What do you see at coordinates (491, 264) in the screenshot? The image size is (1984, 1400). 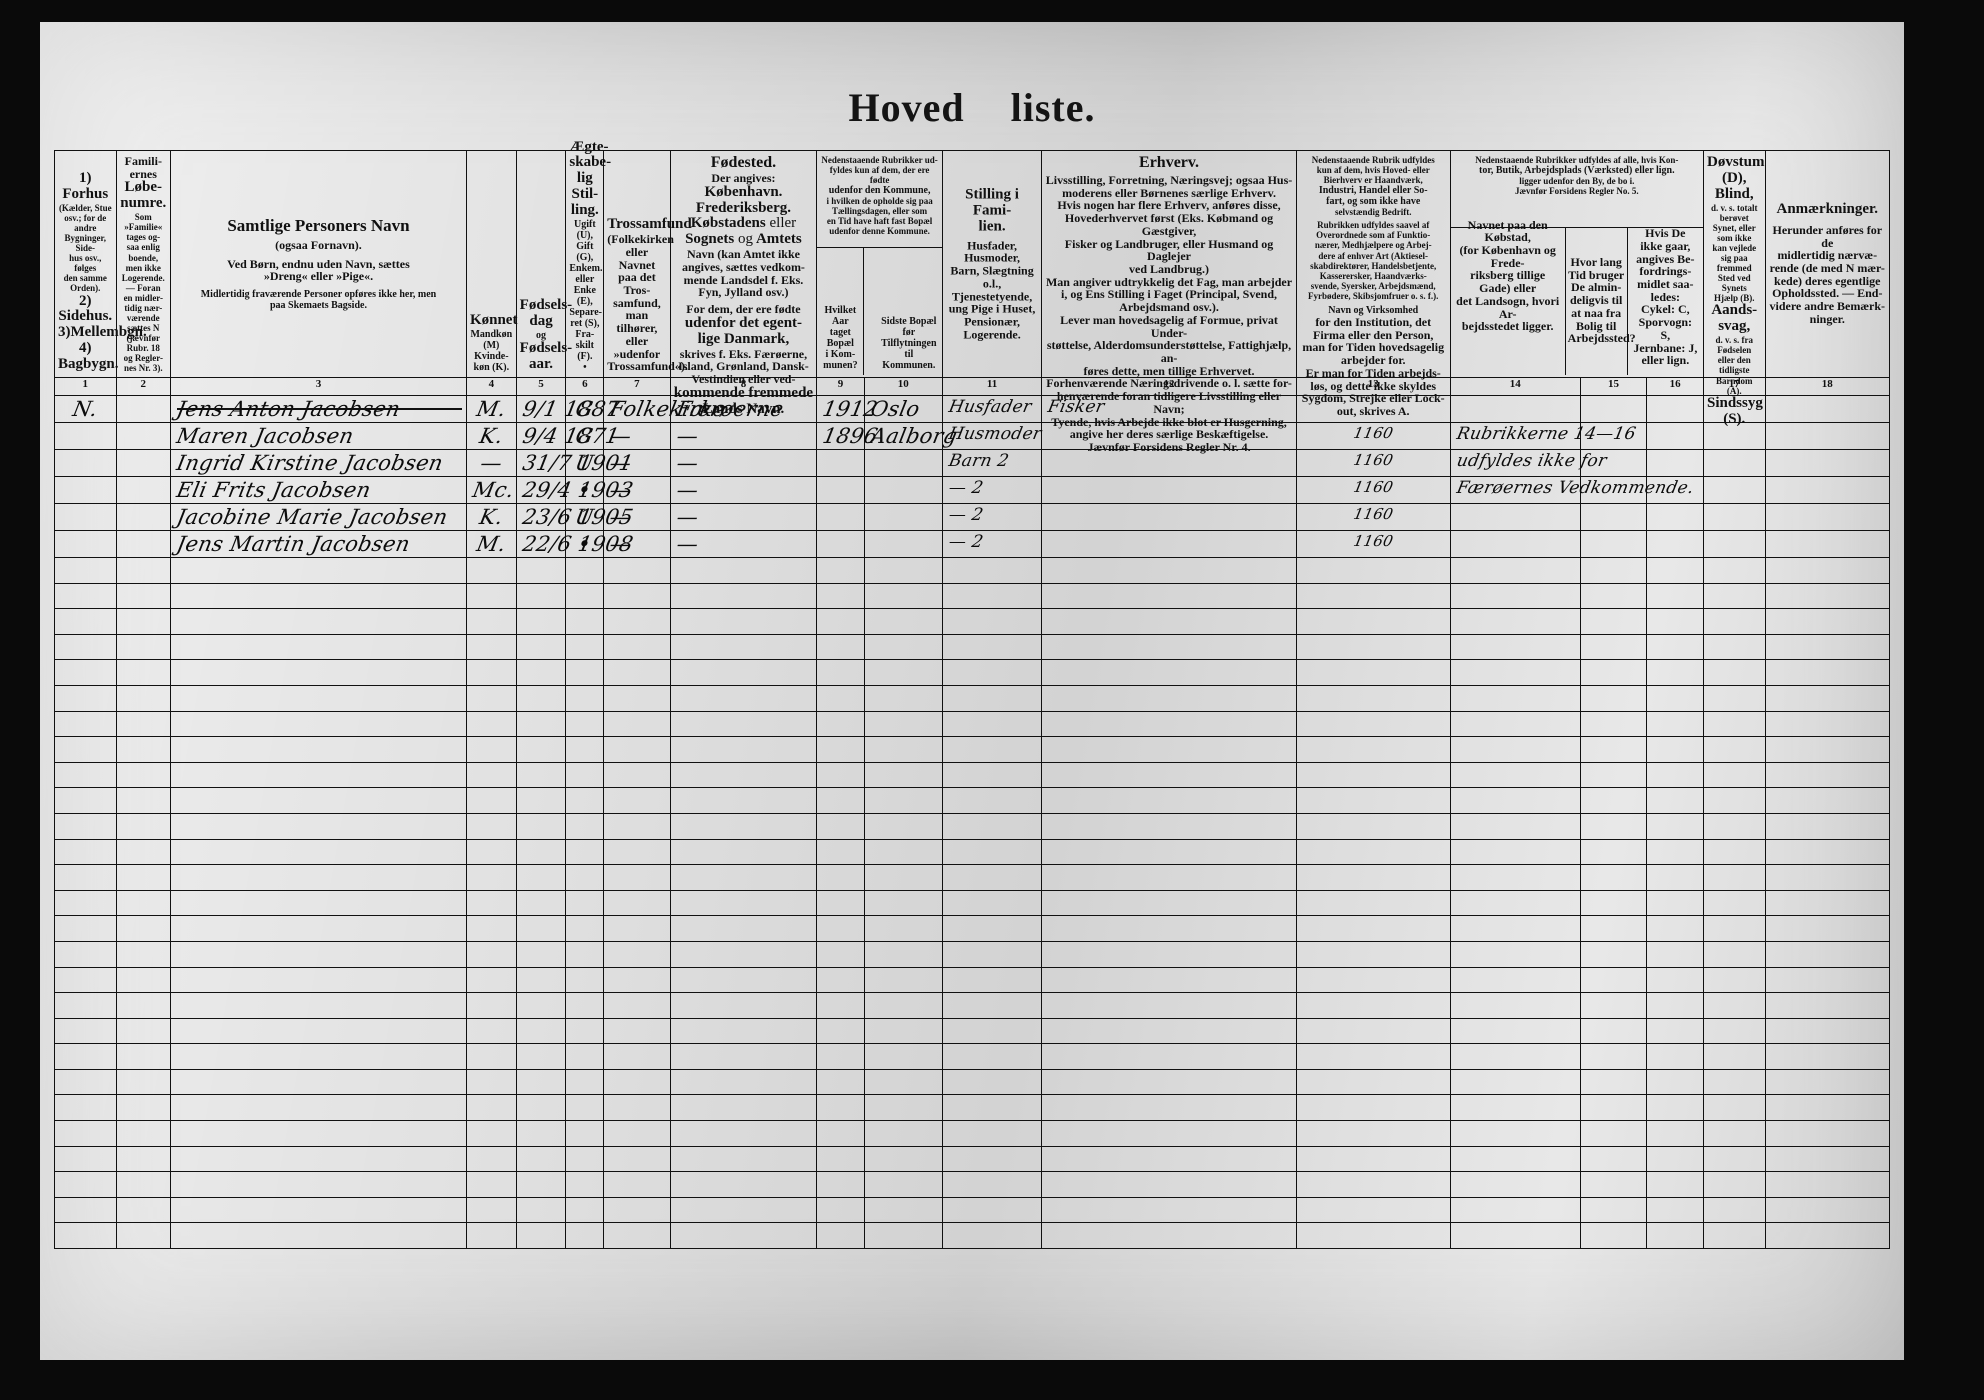 I see `col-header-konnet: Kønnet Mandkøn (M) Kvinde-køn (K).` at bounding box center [491, 264].